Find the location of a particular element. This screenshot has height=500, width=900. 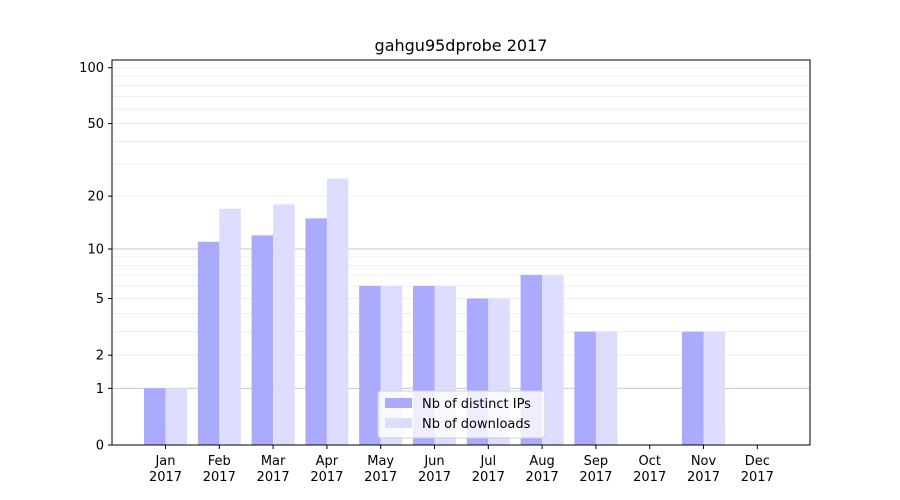

x-tick-label: Apr 2017 is located at coordinates (326, 469).